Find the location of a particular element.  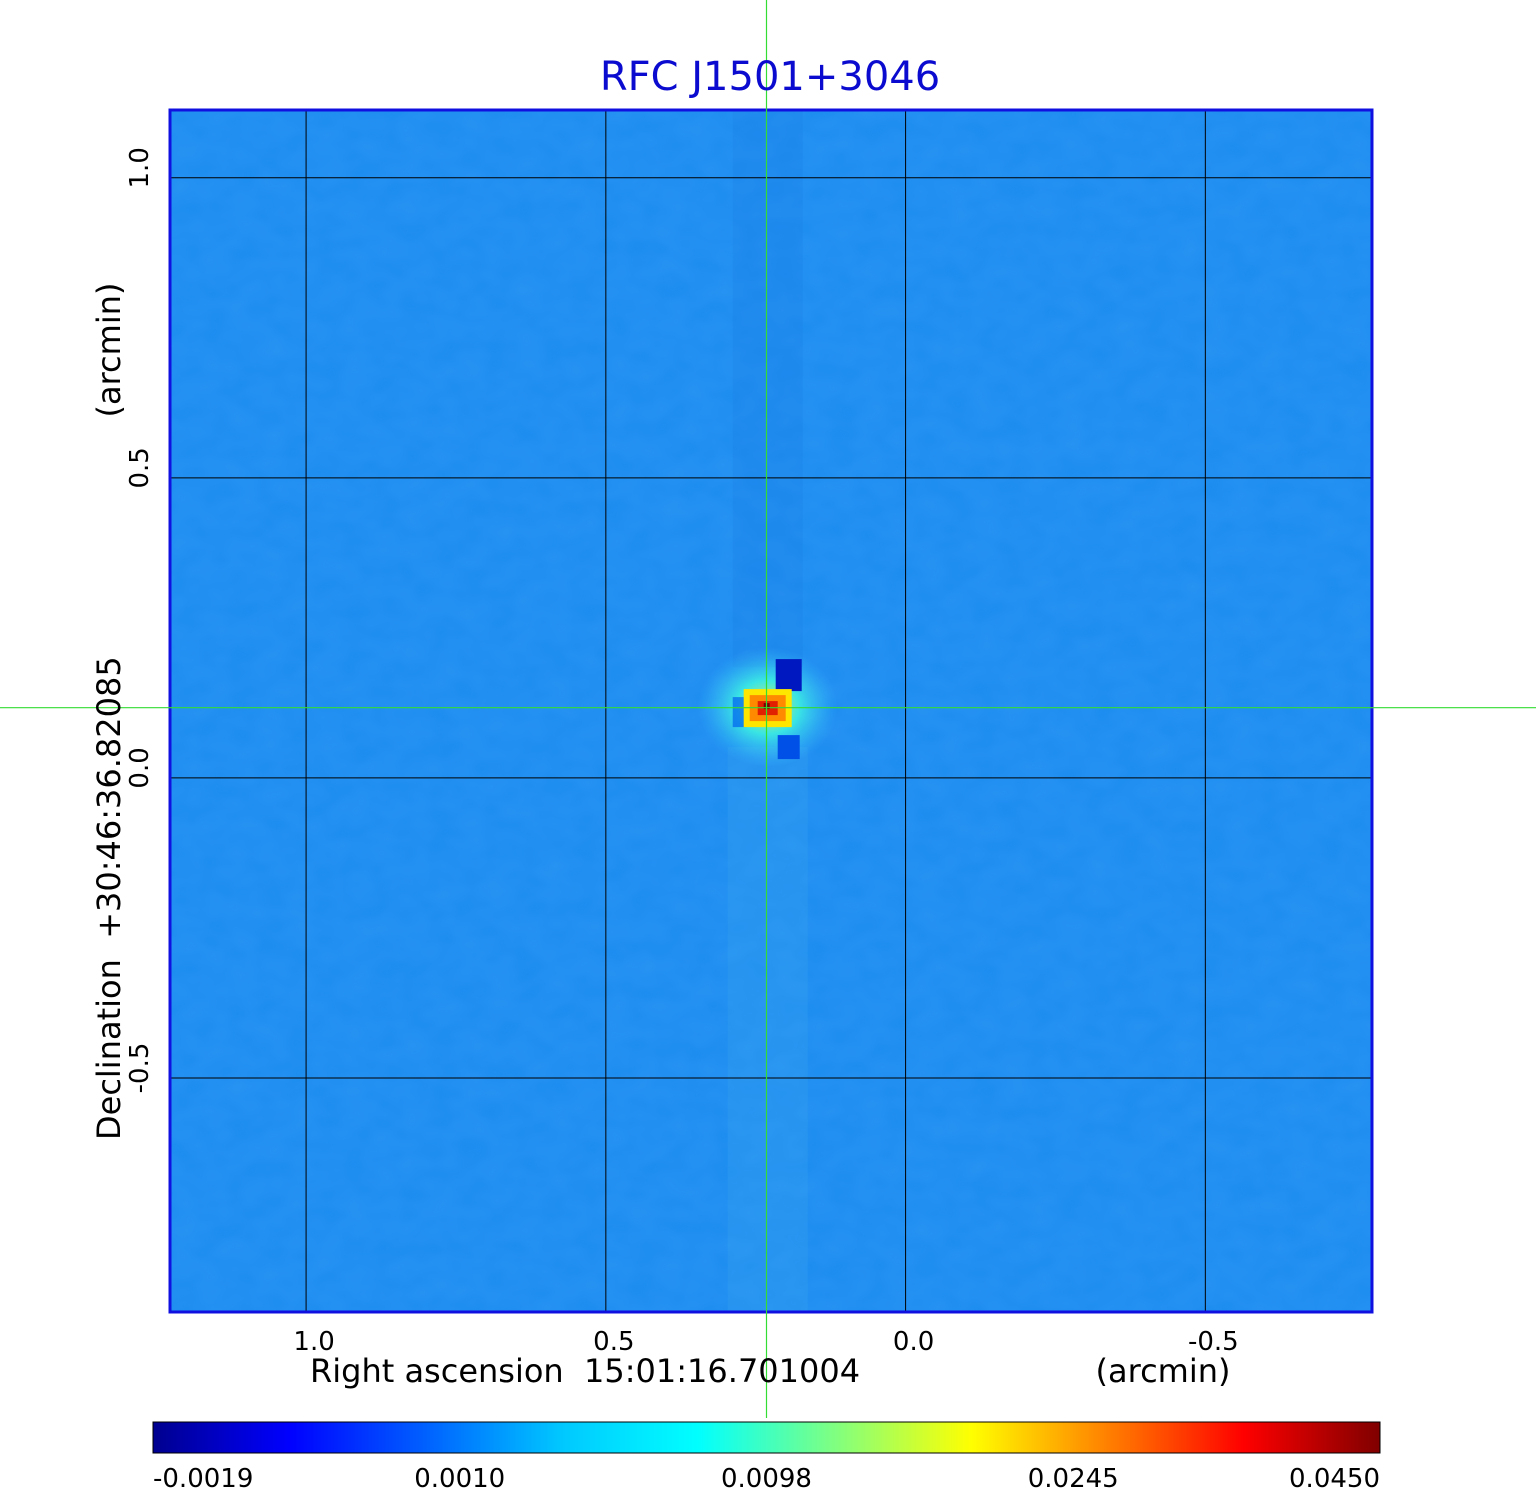

x-tick-labels: 1.0 0.5 0.0 -0.5 is located at coordinates (765, 1342).